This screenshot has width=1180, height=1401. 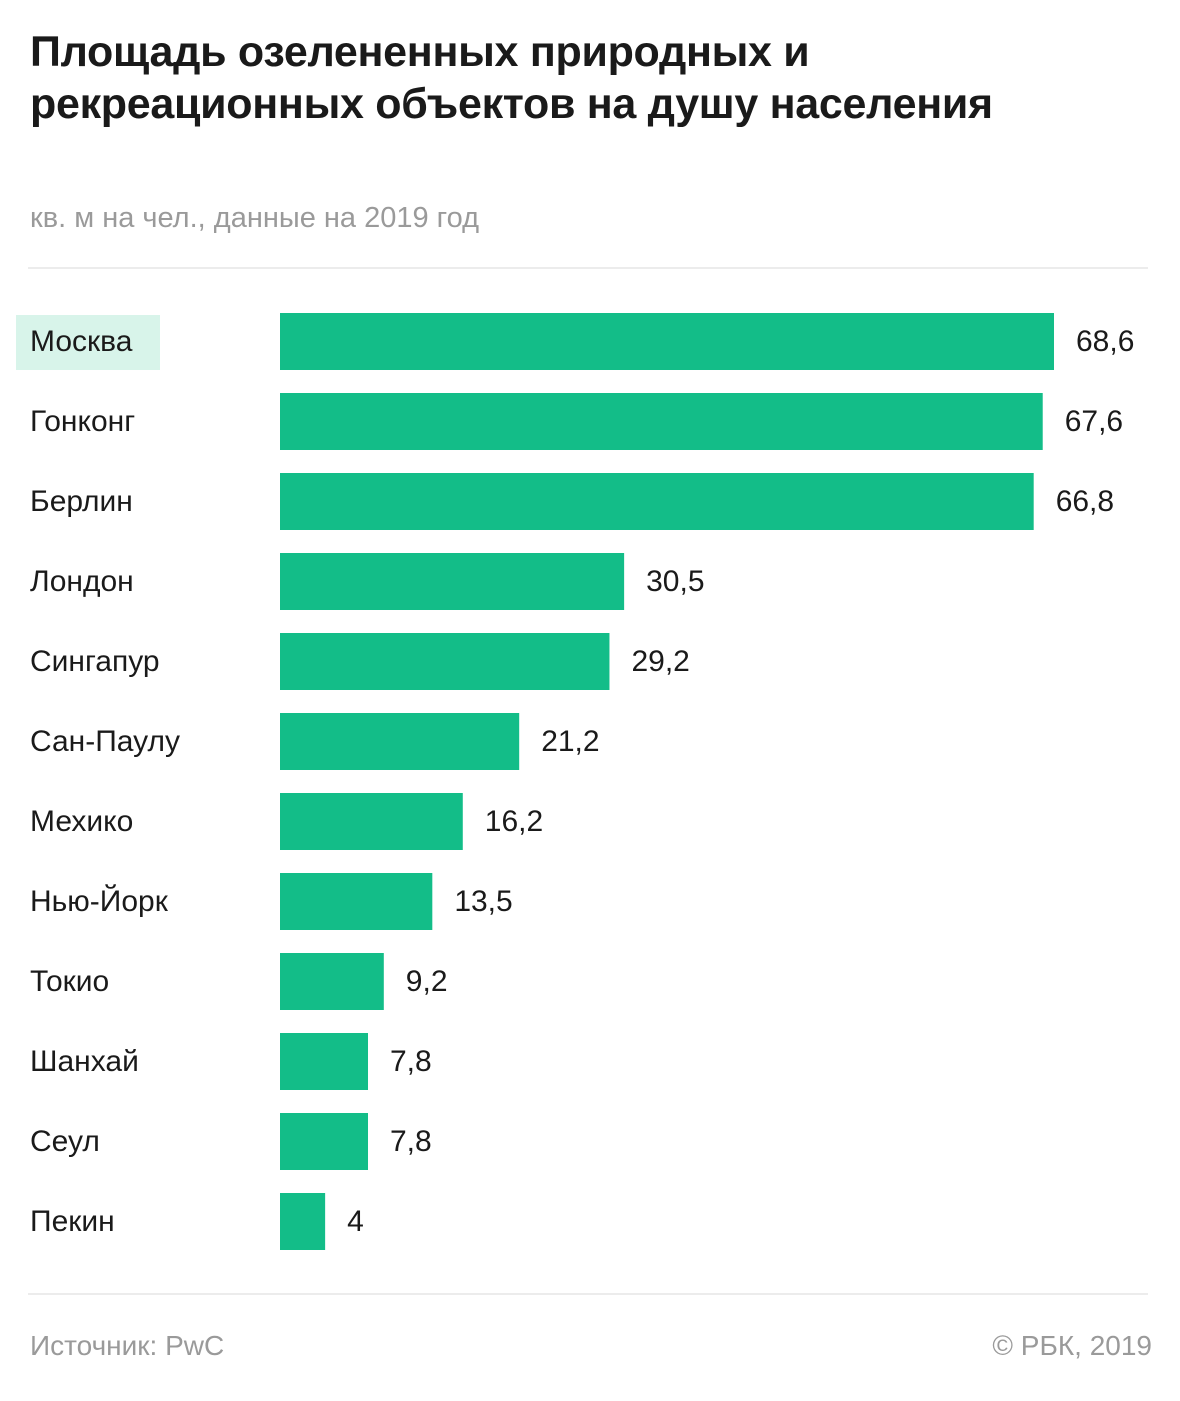 I want to click on category-label: Токио, so click(x=69, y=981).